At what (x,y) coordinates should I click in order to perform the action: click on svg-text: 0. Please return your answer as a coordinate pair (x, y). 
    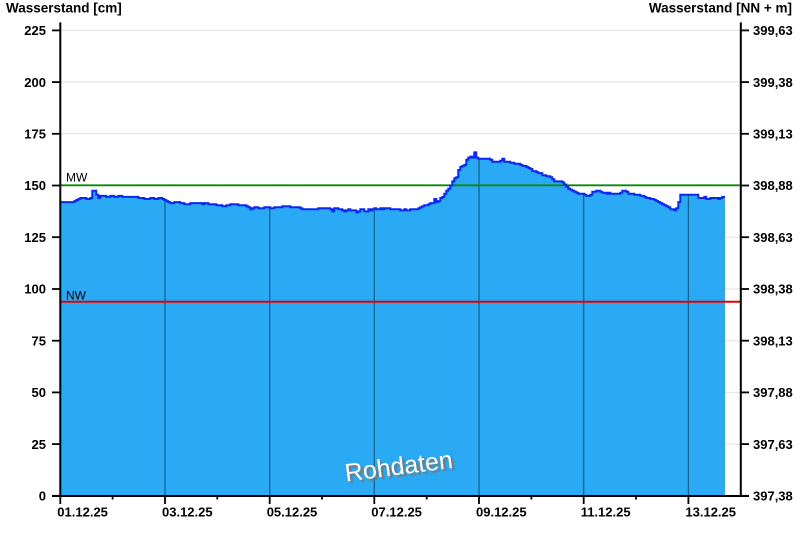
    Looking at the image, I should click on (42, 496).